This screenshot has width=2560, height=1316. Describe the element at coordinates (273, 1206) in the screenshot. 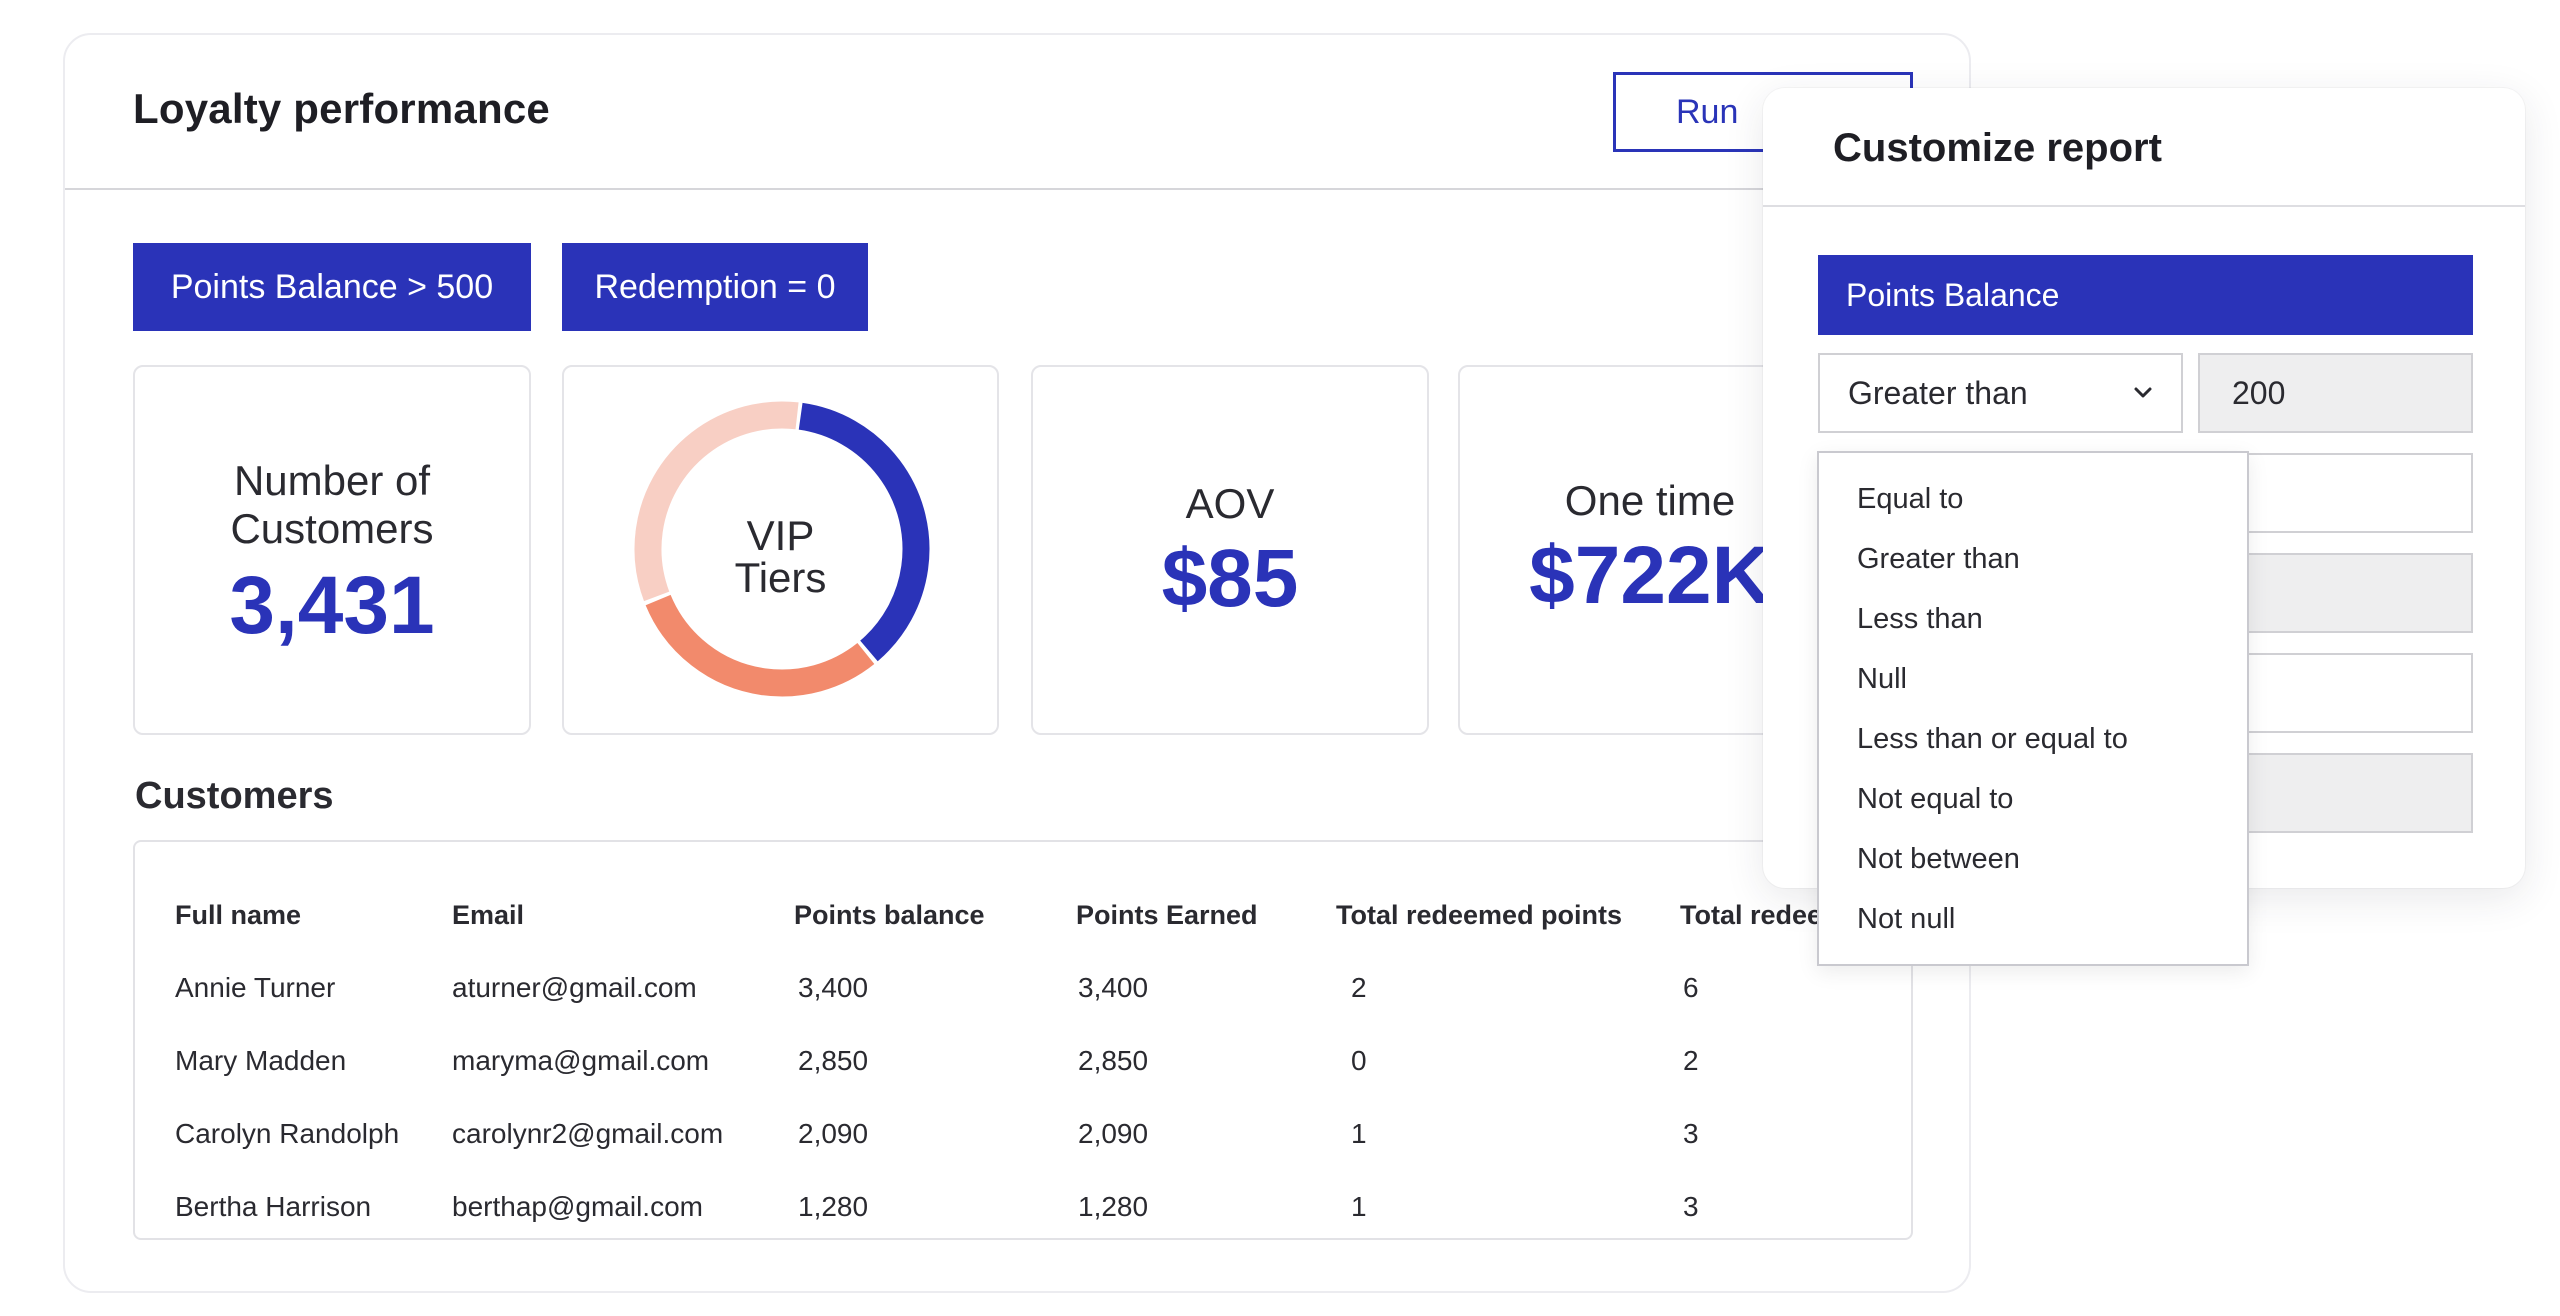

I see `cell-full-name: Bertha Harrison` at that location.